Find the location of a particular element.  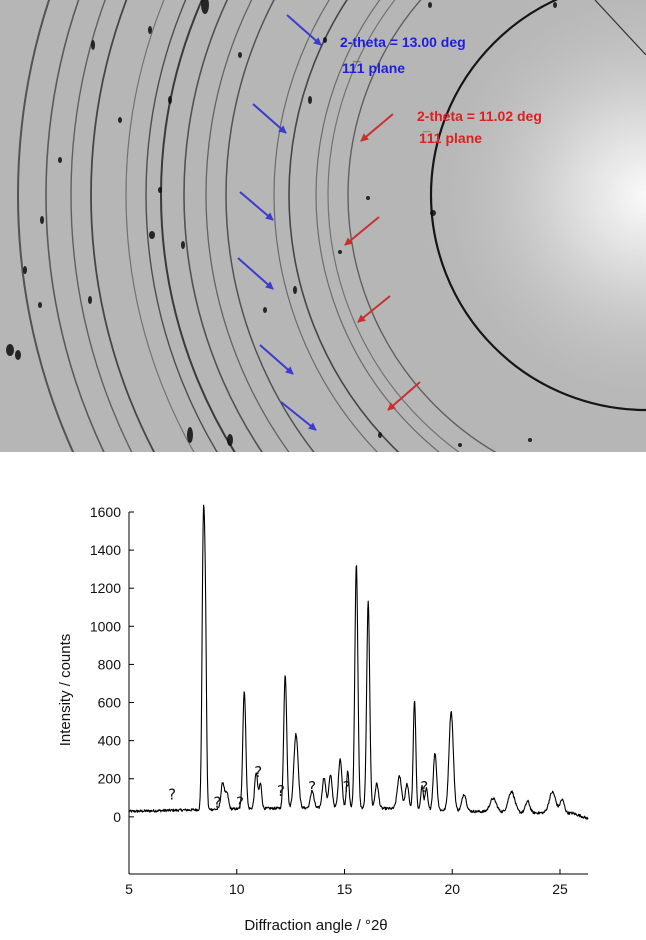

x-axis-ticks: 5 10 15 20 25 is located at coordinates (346, 883).